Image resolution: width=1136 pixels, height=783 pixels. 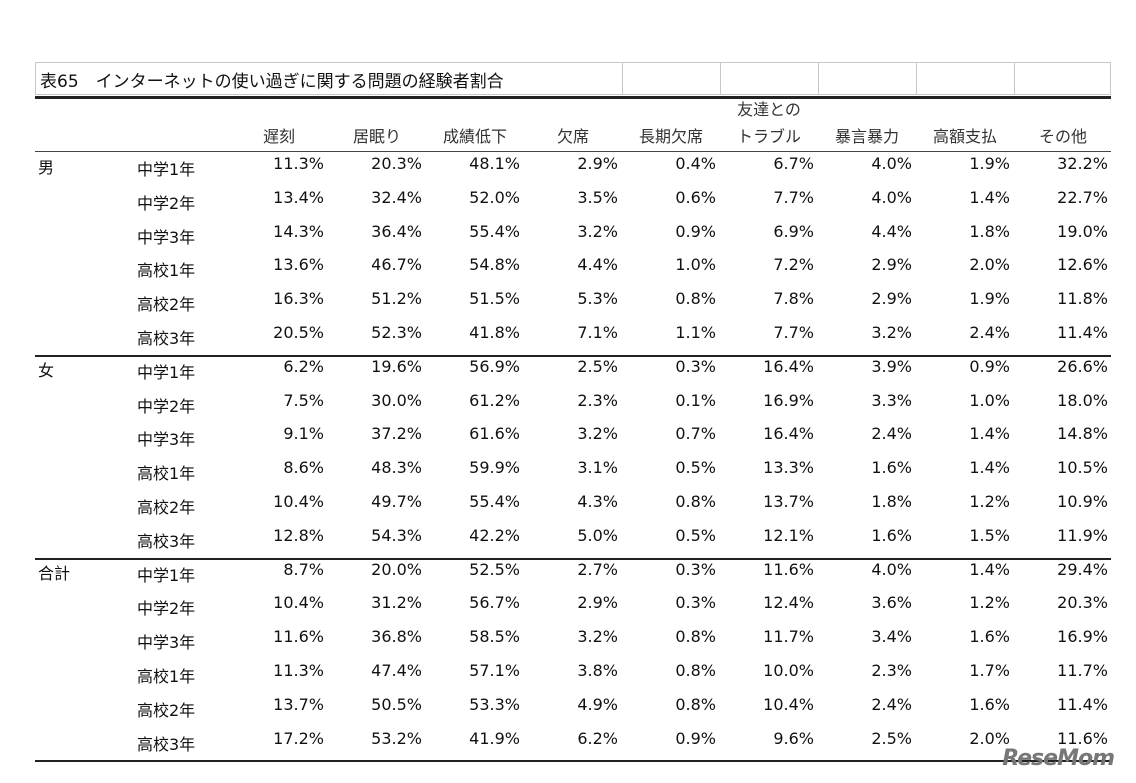 What do you see at coordinates (396, 332) in the screenshot?
I see `cell-value: 52.3%` at bounding box center [396, 332].